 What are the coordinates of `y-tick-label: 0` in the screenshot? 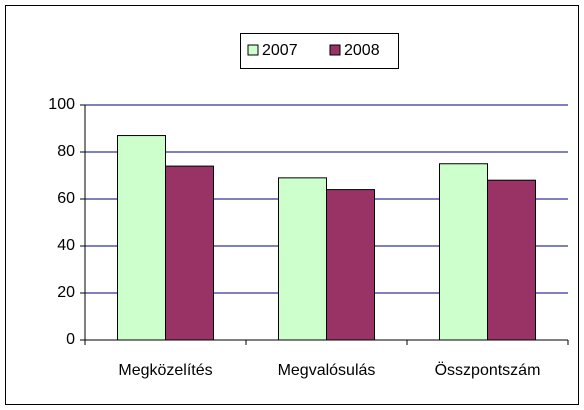 It's located at (70, 339).